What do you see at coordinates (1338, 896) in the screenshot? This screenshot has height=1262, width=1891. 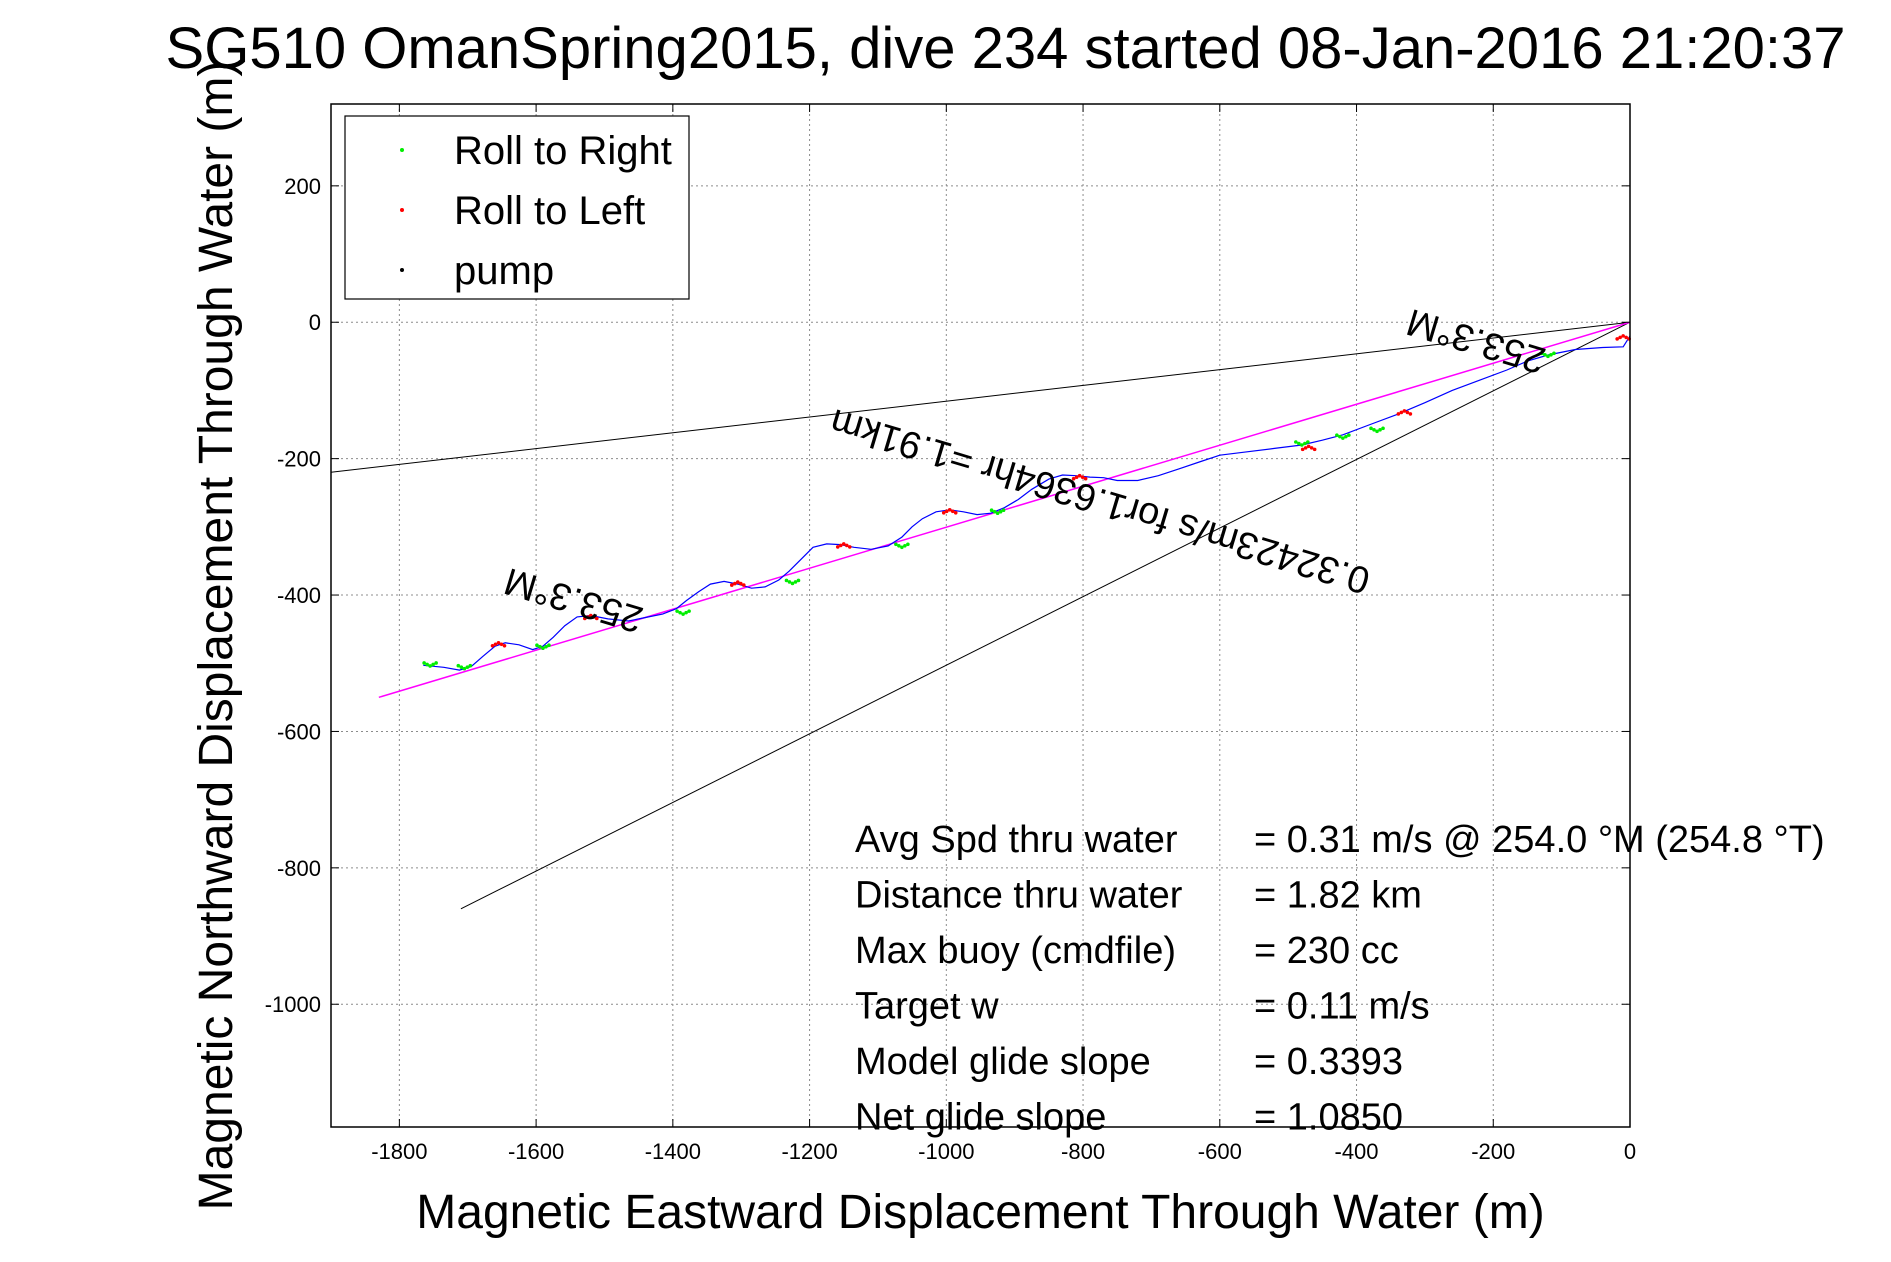 I see `stat-value: = 1.82 km` at bounding box center [1338, 896].